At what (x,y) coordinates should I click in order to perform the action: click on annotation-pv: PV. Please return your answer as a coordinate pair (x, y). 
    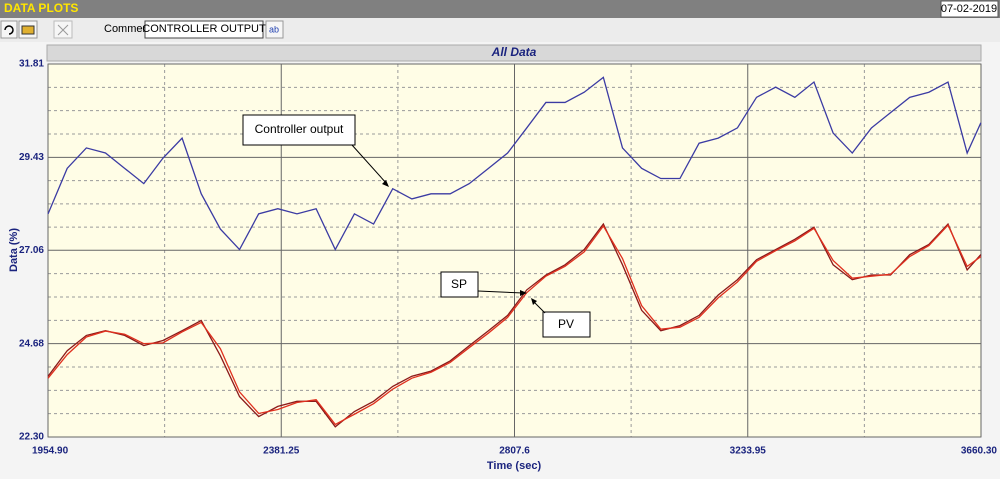
    Looking at the image, I should click on (566, 324).